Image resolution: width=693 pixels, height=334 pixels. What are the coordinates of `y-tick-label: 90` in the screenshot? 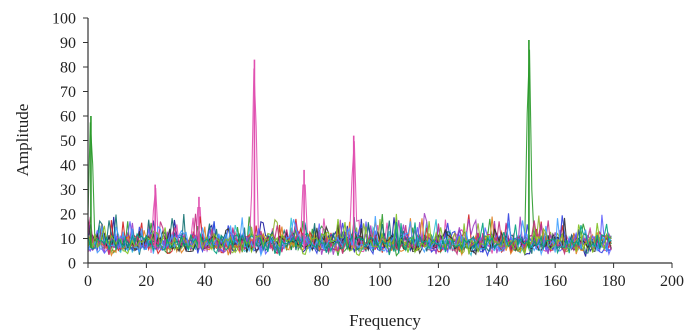 It's located at (68, 43).